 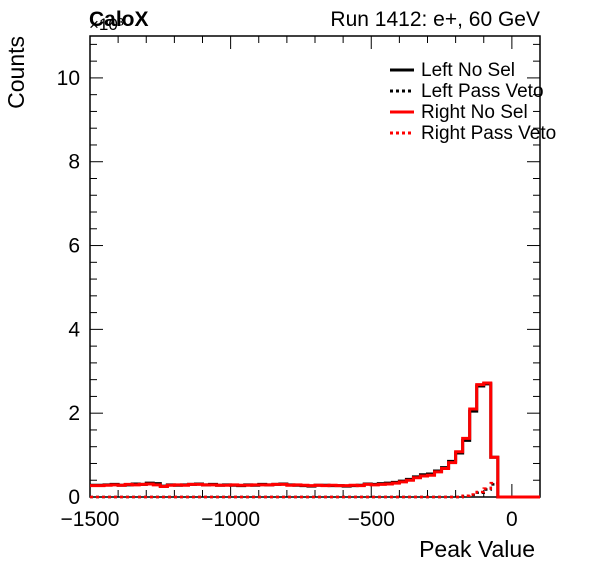 What do you see at coordinates (371, 519) in the screenshot?
I see `x-tick-label: −500` at bounding box center [371, 519].